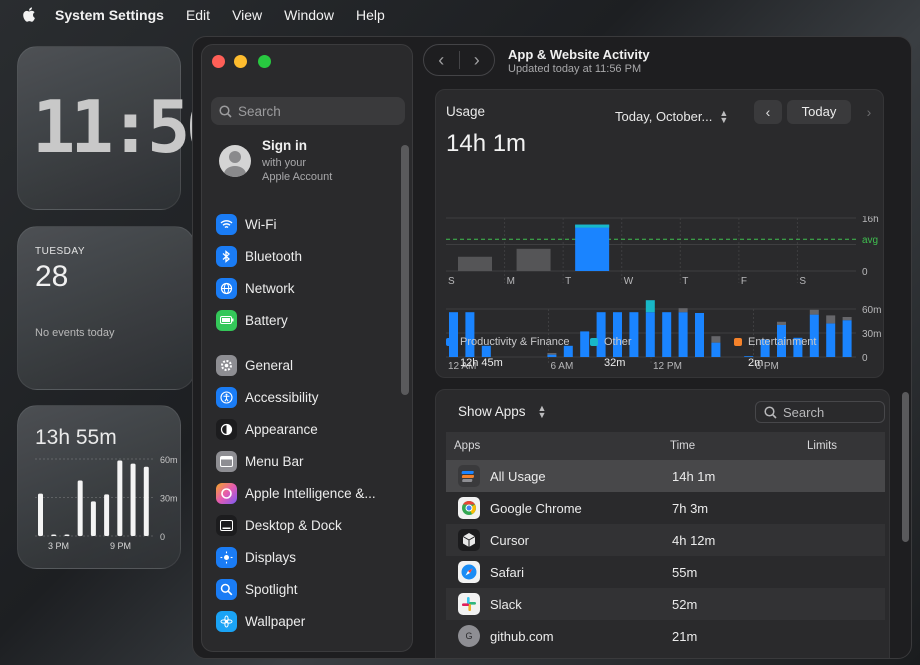 The height and width of the screenshot is (665, 920). What do you see at coordinates (575, 69) in the screenshot?
I see `page-subtitle: Updated today at 11:56 PM` at bounding box center [575, 69].